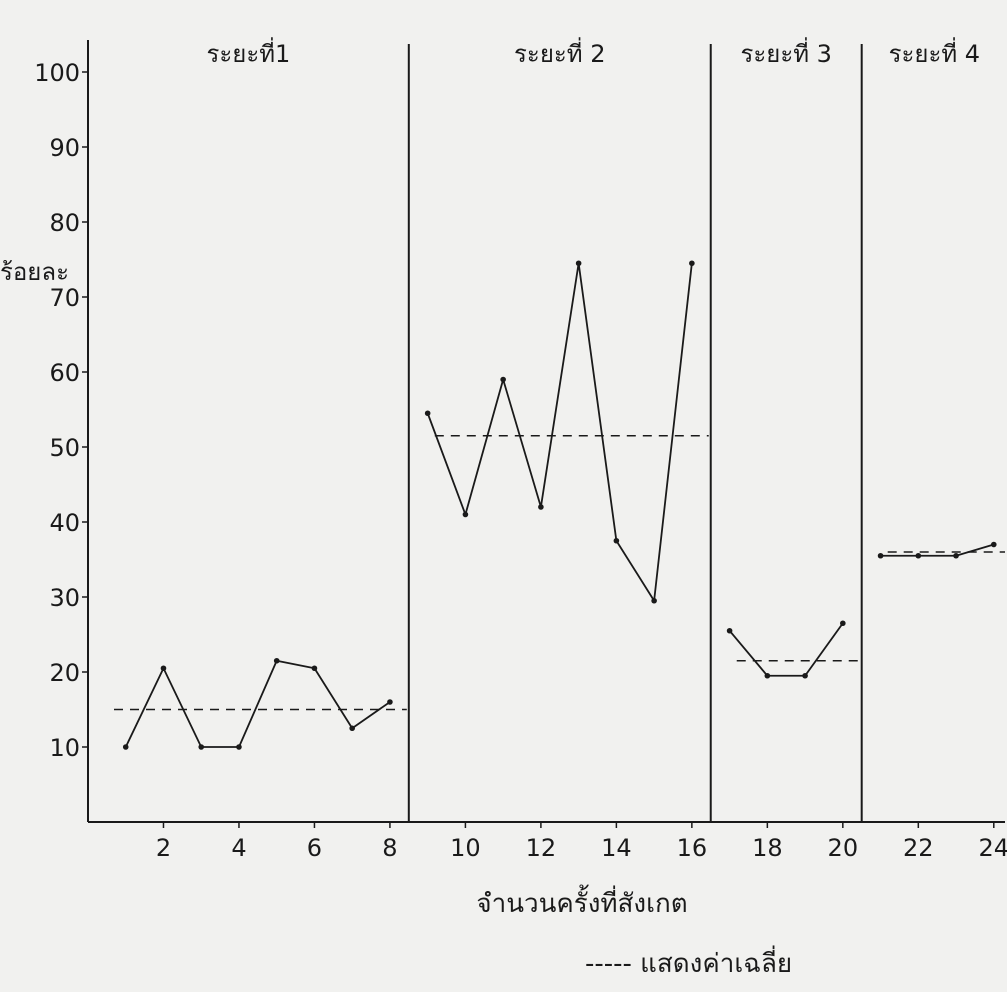 The image size is (1007, 992). Describe the element at coordinates (581, 901) in the screenshot. I see `x-axis-label: จำนวนครั้งที่สังเกต` at that location.